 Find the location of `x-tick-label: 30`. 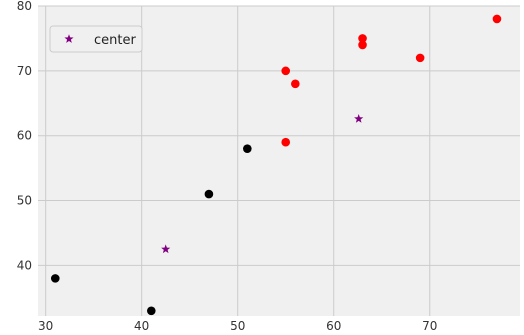

x-tick-label: 30 is located at coordinates (45, 326).